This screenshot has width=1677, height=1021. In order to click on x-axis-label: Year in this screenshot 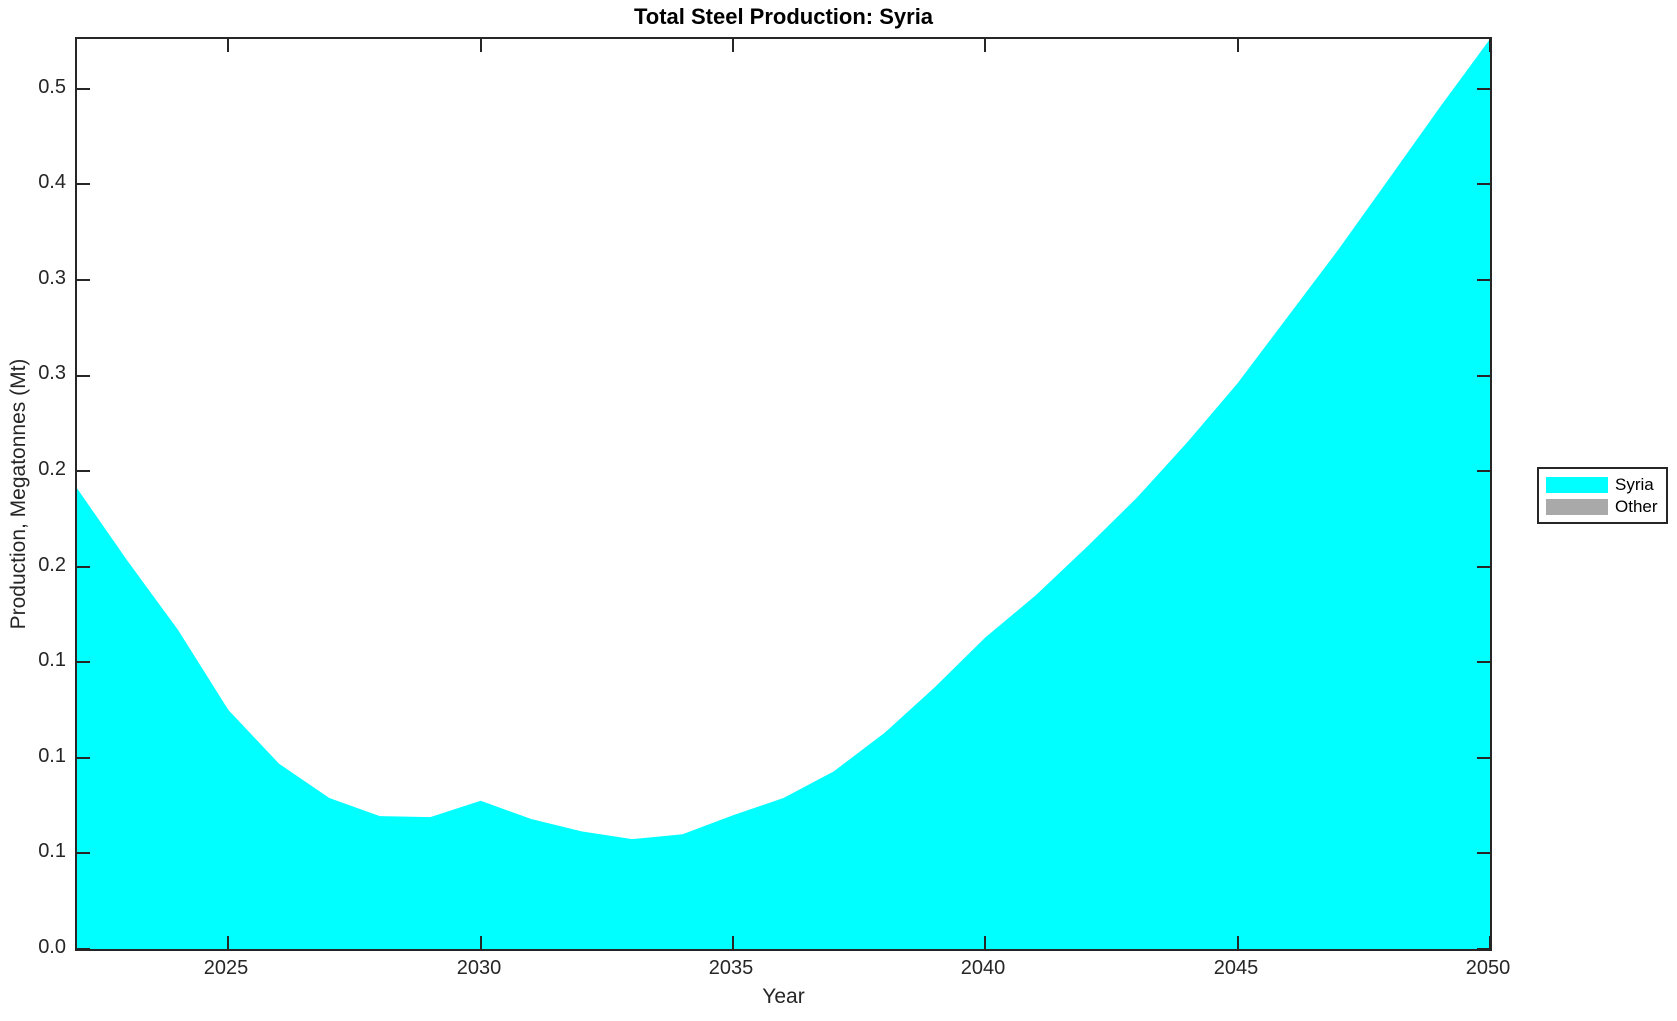, I will do `click(783, 996)`.